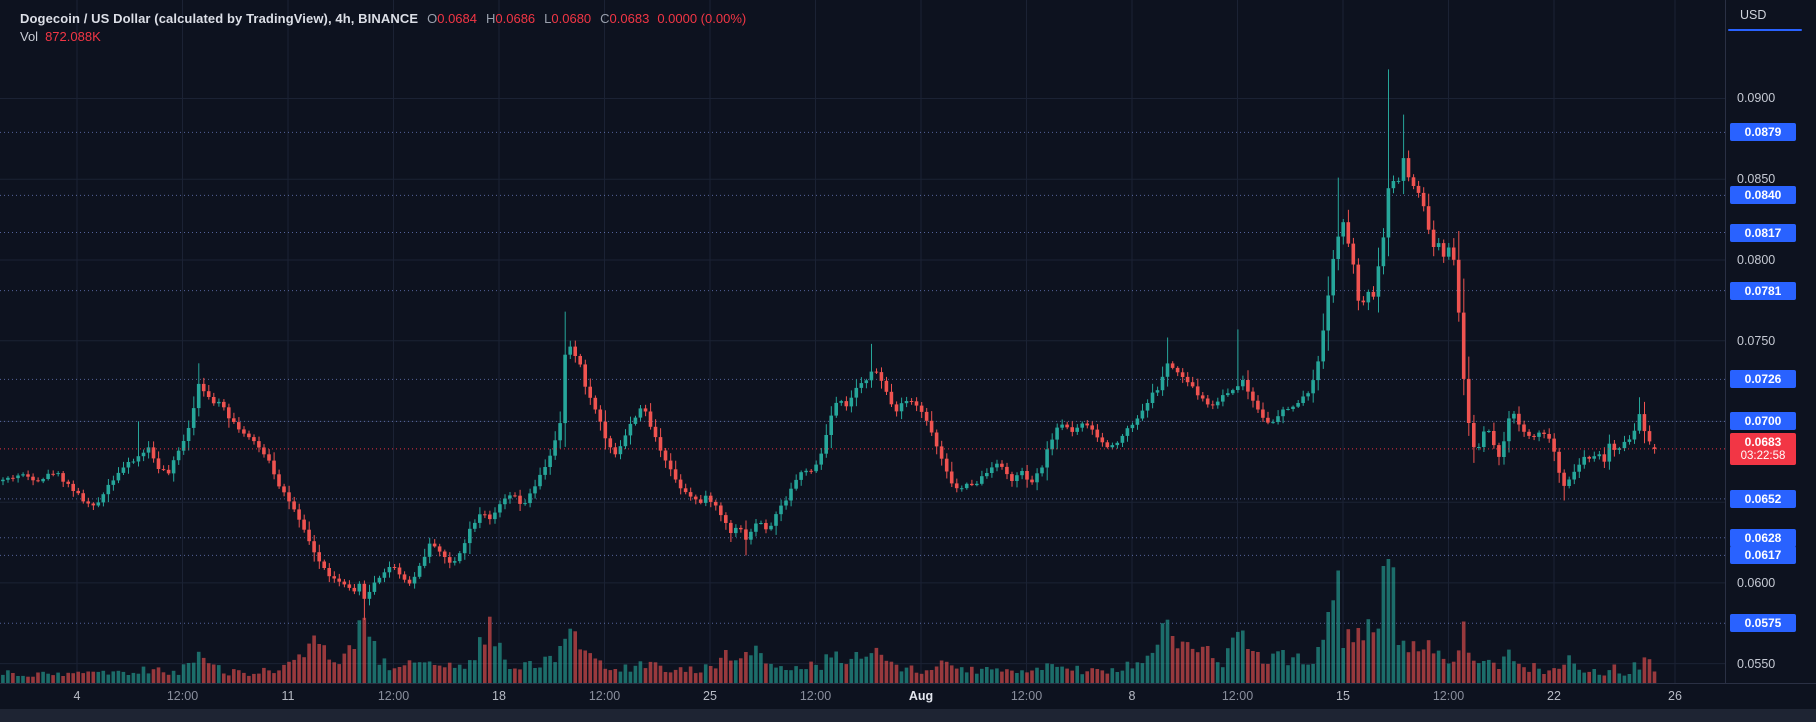 The height and width of the screenshot is (722, 1816). What do you see at coordinates (432, 18) in the screenshot?
I see `ohlc-key: O` at bounding box center [432, 18].